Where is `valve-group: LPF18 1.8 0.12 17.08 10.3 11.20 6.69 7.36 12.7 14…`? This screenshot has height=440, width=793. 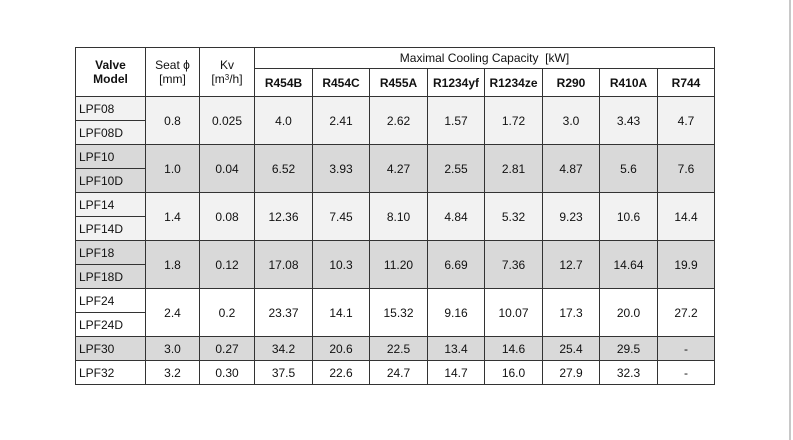
valve-group: LPF18 1.8 0.12 17.08 10.3 11.20 6.69 7.36 12.7 14… is located at coordinates (395, 264).